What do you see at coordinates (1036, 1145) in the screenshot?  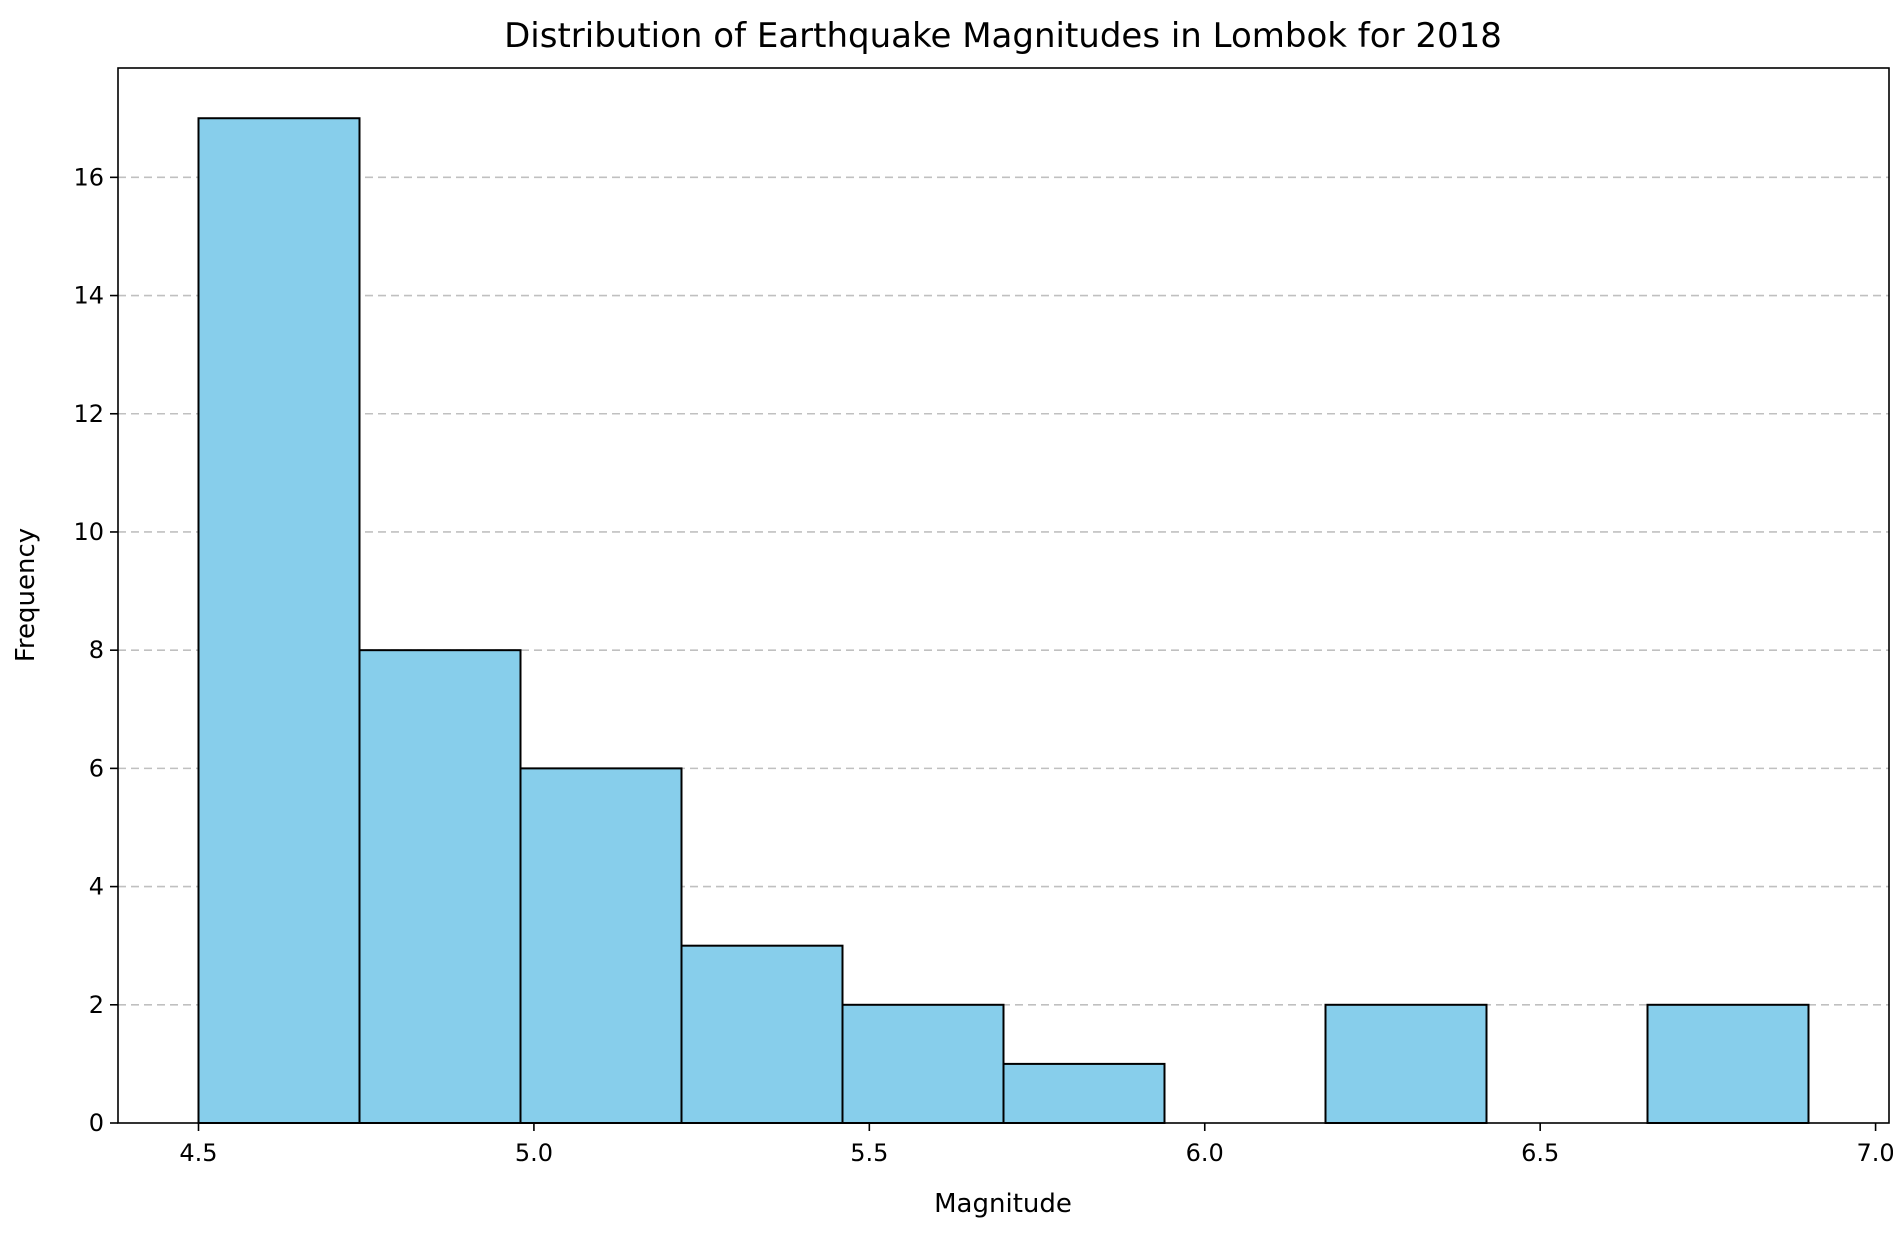 I see `x-axis-ticks: 4.5 5.0 5.5 6.0 6.5 7.0` at bounding box center [1036, 1145].